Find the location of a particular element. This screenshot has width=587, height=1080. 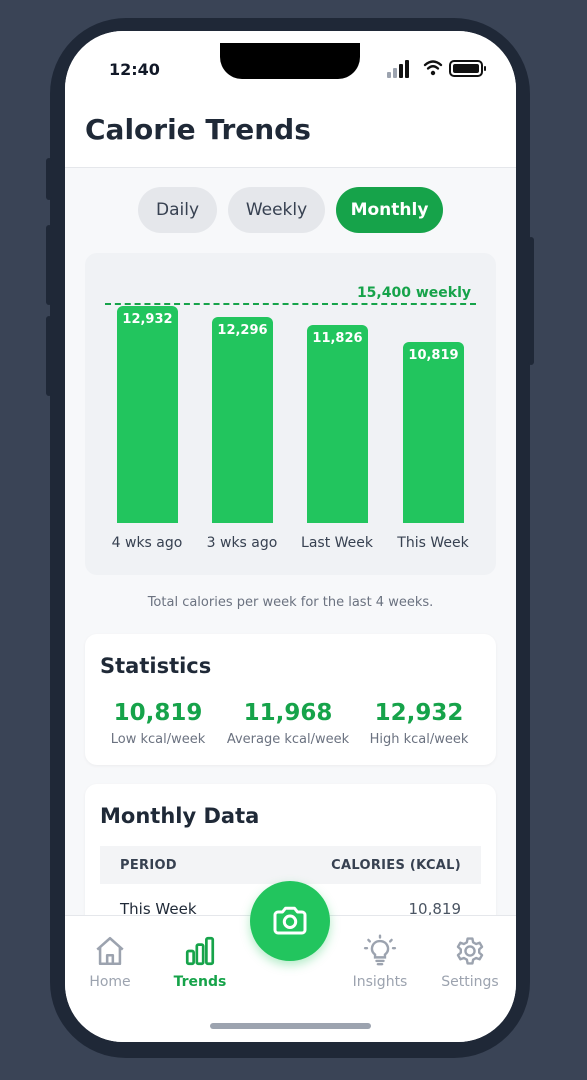

nav-label: Insights is located at coordinates (380, 982).